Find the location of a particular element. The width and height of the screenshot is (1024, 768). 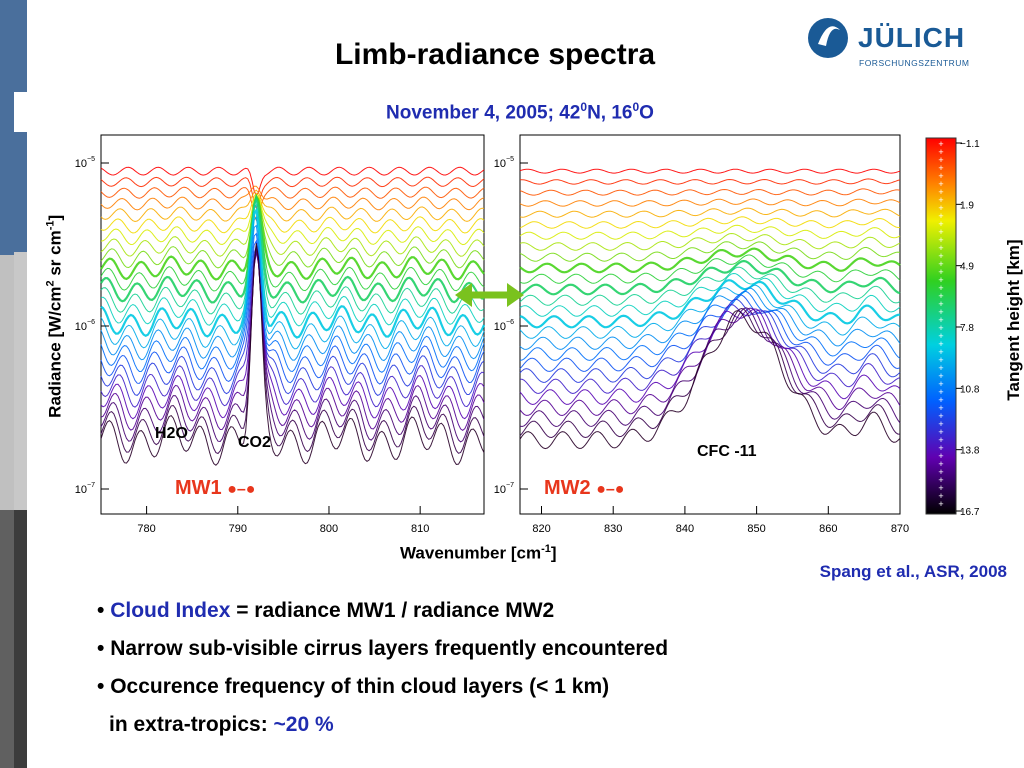

x-tick-label: 800 is located at coordinates (329, 529).